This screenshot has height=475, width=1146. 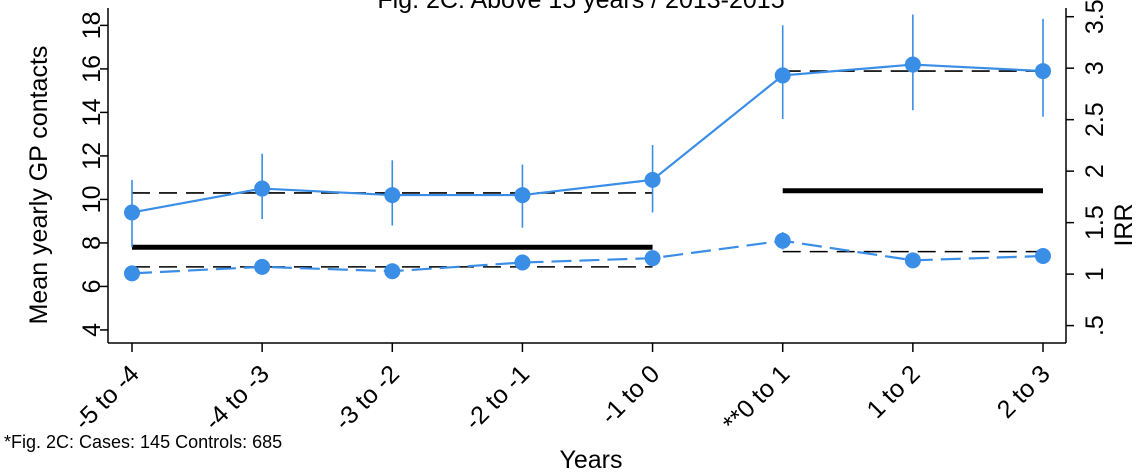 What do you see at coordinates (1095, 274) in the screenshot?
I see `y-right-tick-label: 1` at bounding box center [1095, 274].